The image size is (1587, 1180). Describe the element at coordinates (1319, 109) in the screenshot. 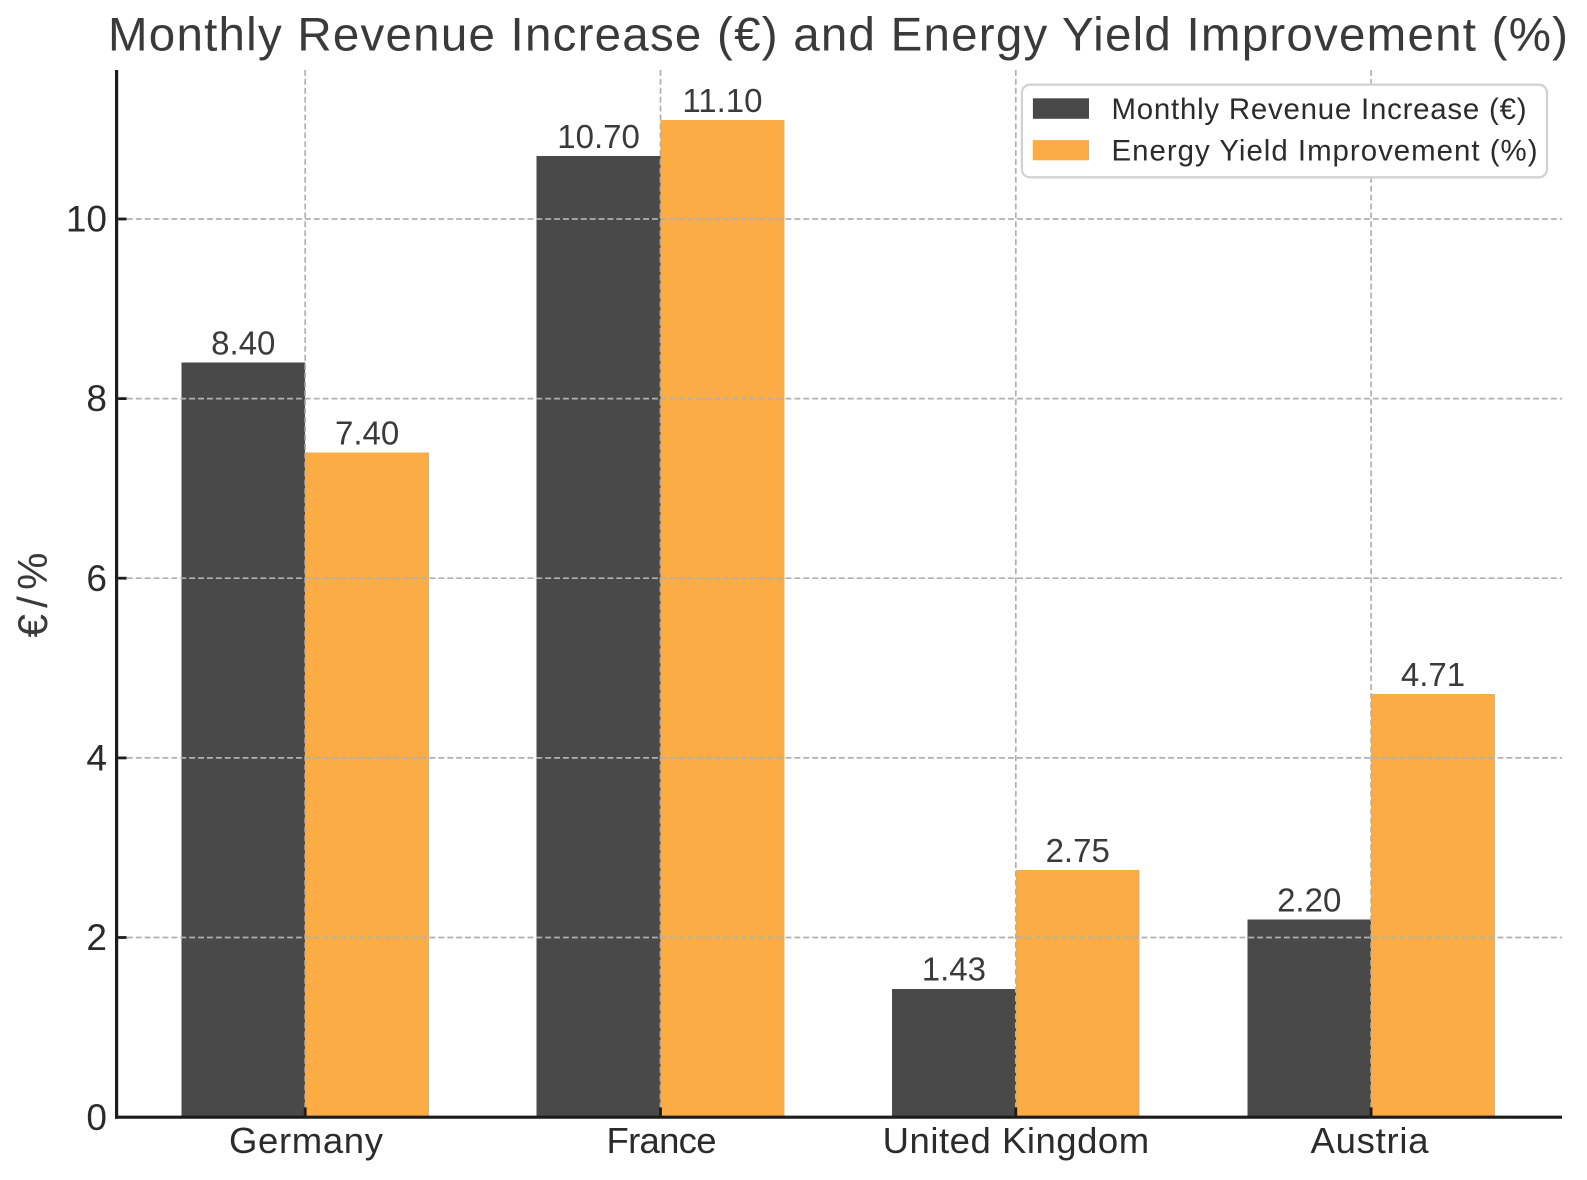

I see `svg-text: Monthly Revenue Increase (€)` at that location.